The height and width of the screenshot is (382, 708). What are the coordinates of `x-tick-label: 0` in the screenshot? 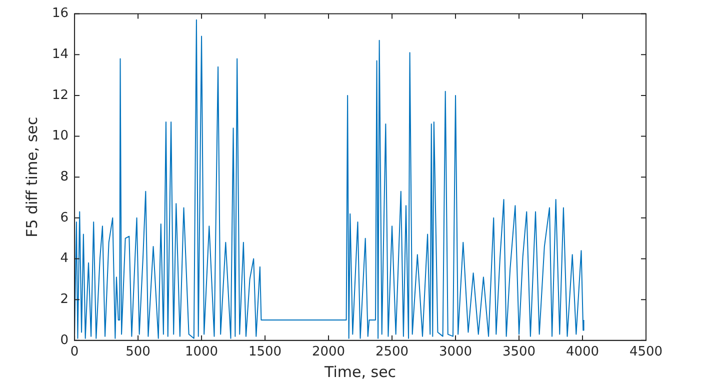 It's located at (74, 352).